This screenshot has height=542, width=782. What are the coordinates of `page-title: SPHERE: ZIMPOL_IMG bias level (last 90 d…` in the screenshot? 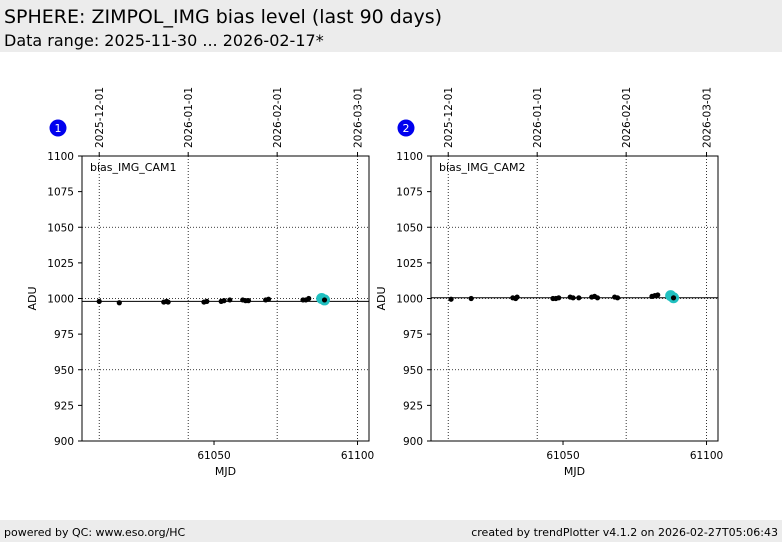 It's located at (223, 17).